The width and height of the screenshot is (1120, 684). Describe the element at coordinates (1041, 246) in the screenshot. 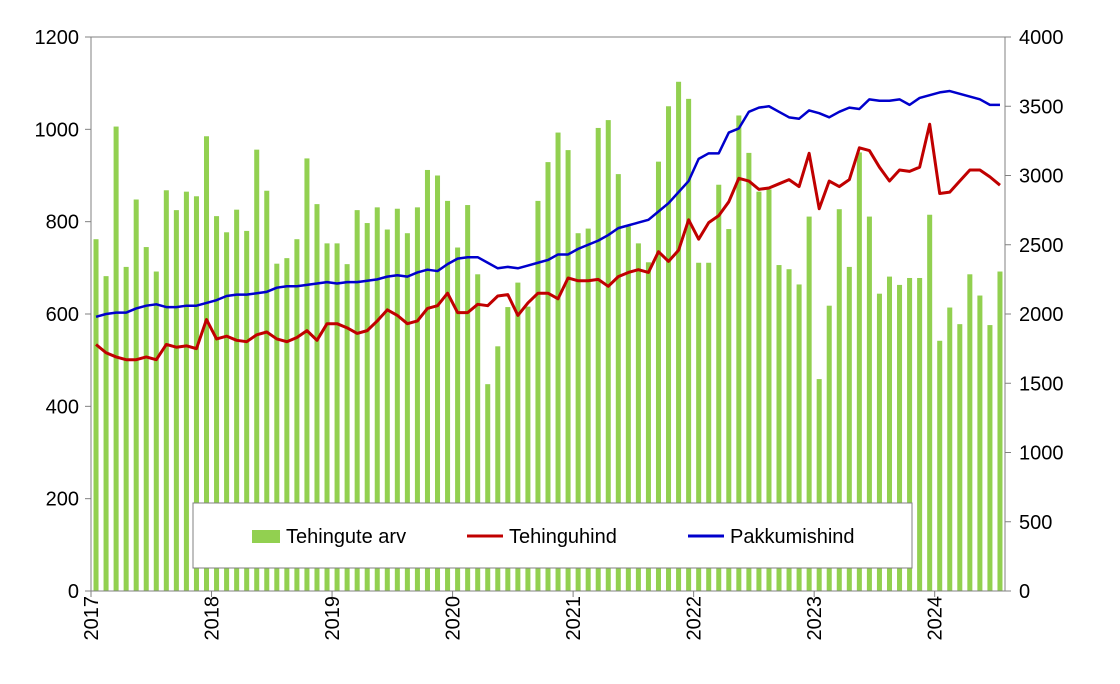

I see `y-right-tick-label: 2500` at that location.